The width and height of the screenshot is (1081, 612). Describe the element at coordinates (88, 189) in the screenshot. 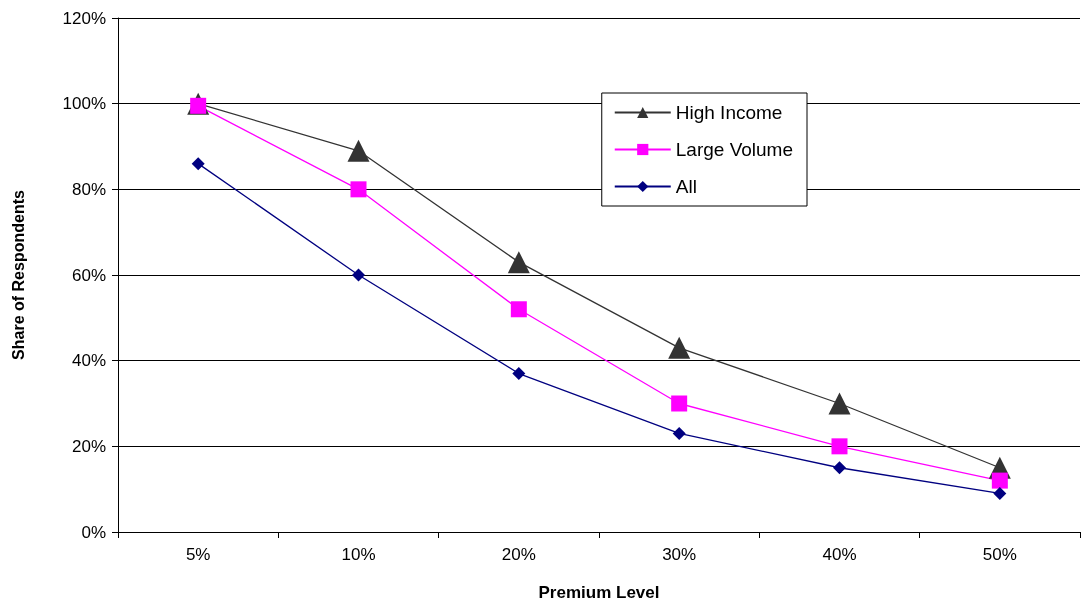

I see `y-tick-label: 80%` at that location.